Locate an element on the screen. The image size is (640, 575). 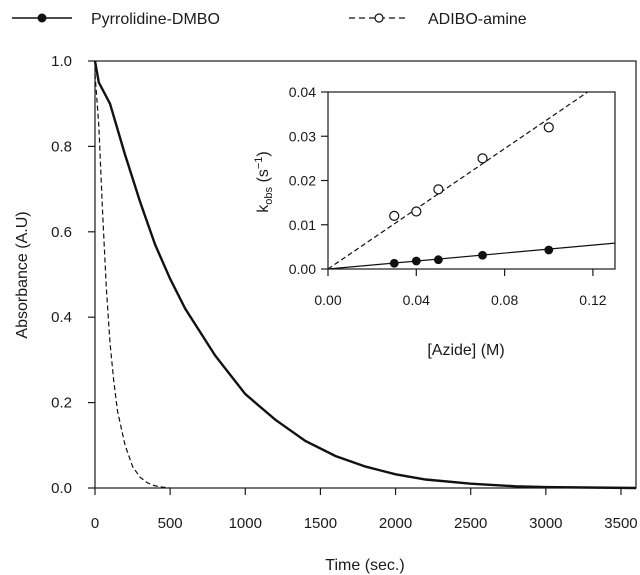
inset-y-label-sup: −1 is located at coordinates (259, 163).